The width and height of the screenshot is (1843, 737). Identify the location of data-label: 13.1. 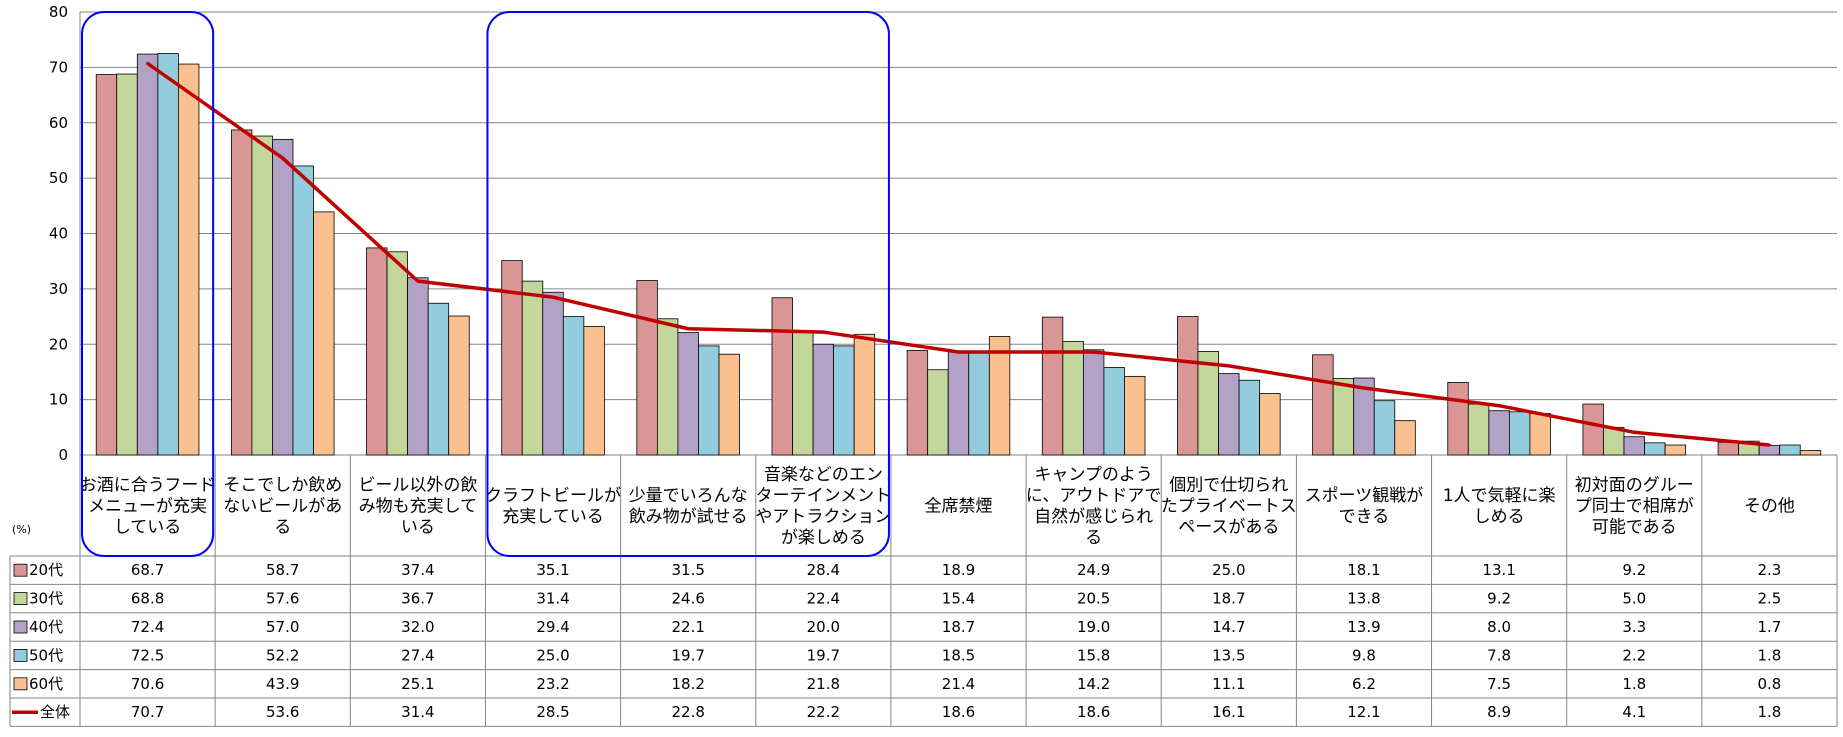
(1498, 570).